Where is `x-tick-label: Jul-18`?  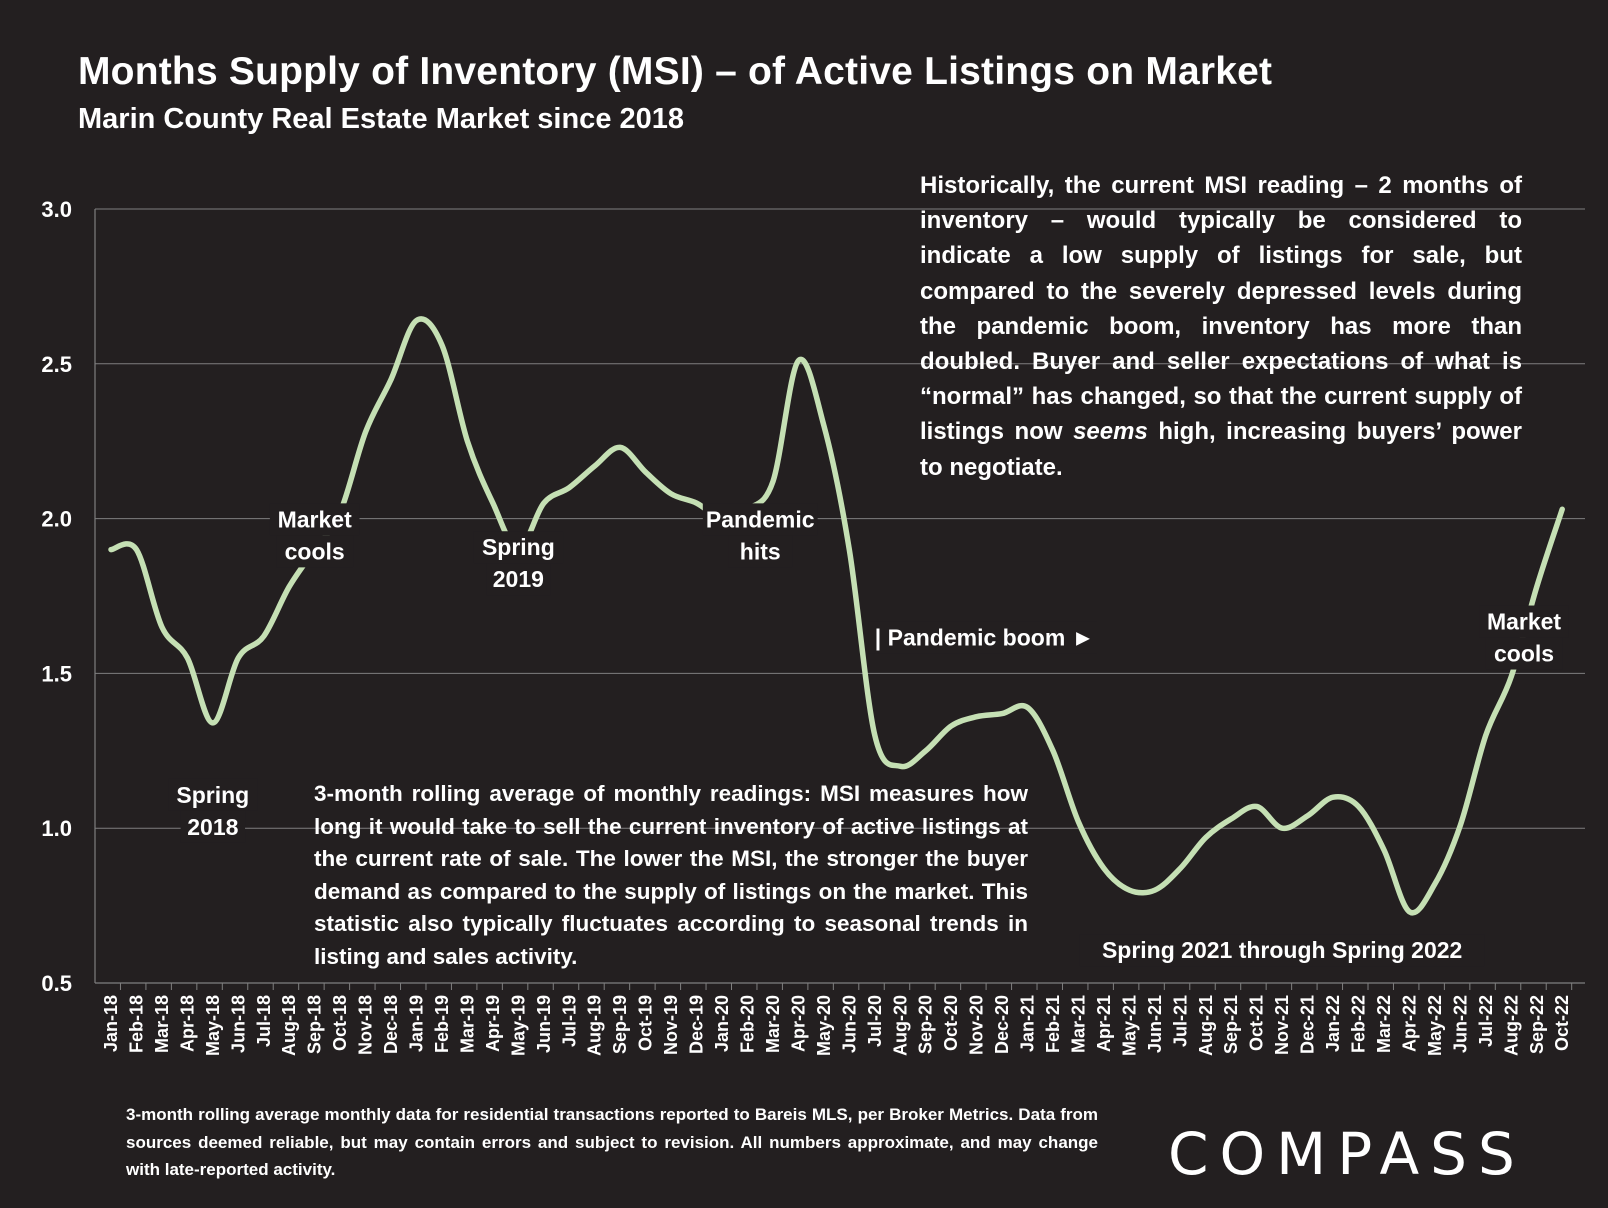
x-tick-label: Jul-18 is located at coordinates (264, 1021).